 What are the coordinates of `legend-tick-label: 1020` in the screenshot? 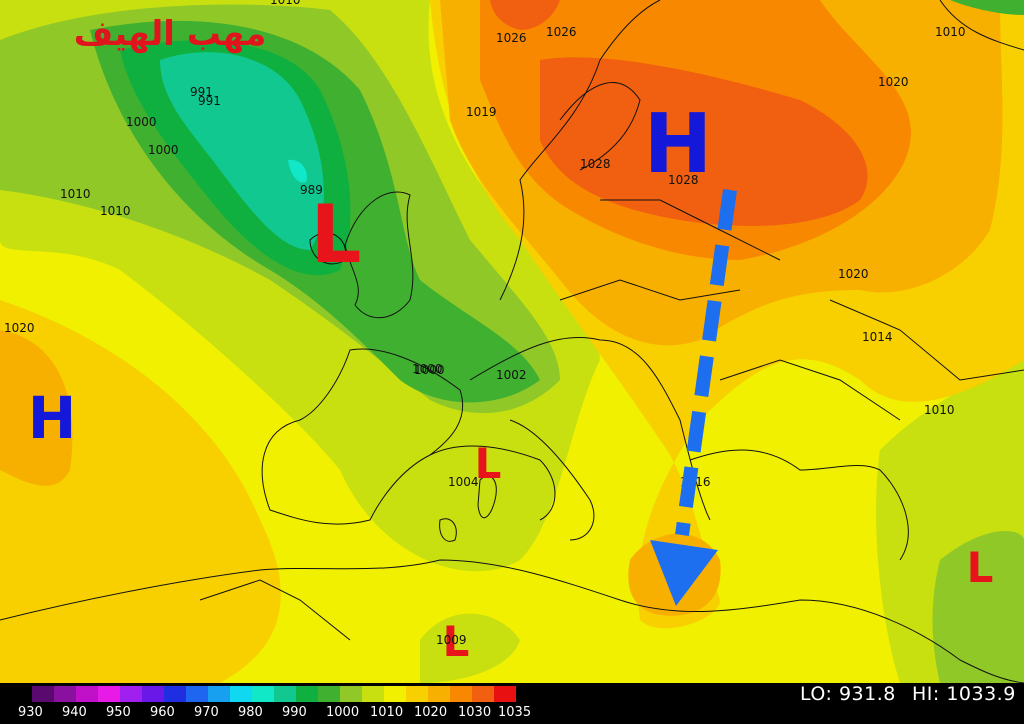 It's located at (431, 712).